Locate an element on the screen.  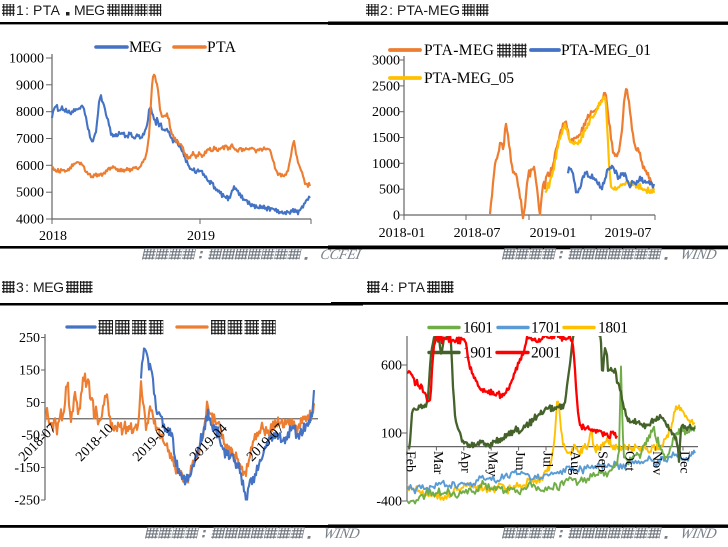
svg-text: 1701 is located at coordinates (546, 328).